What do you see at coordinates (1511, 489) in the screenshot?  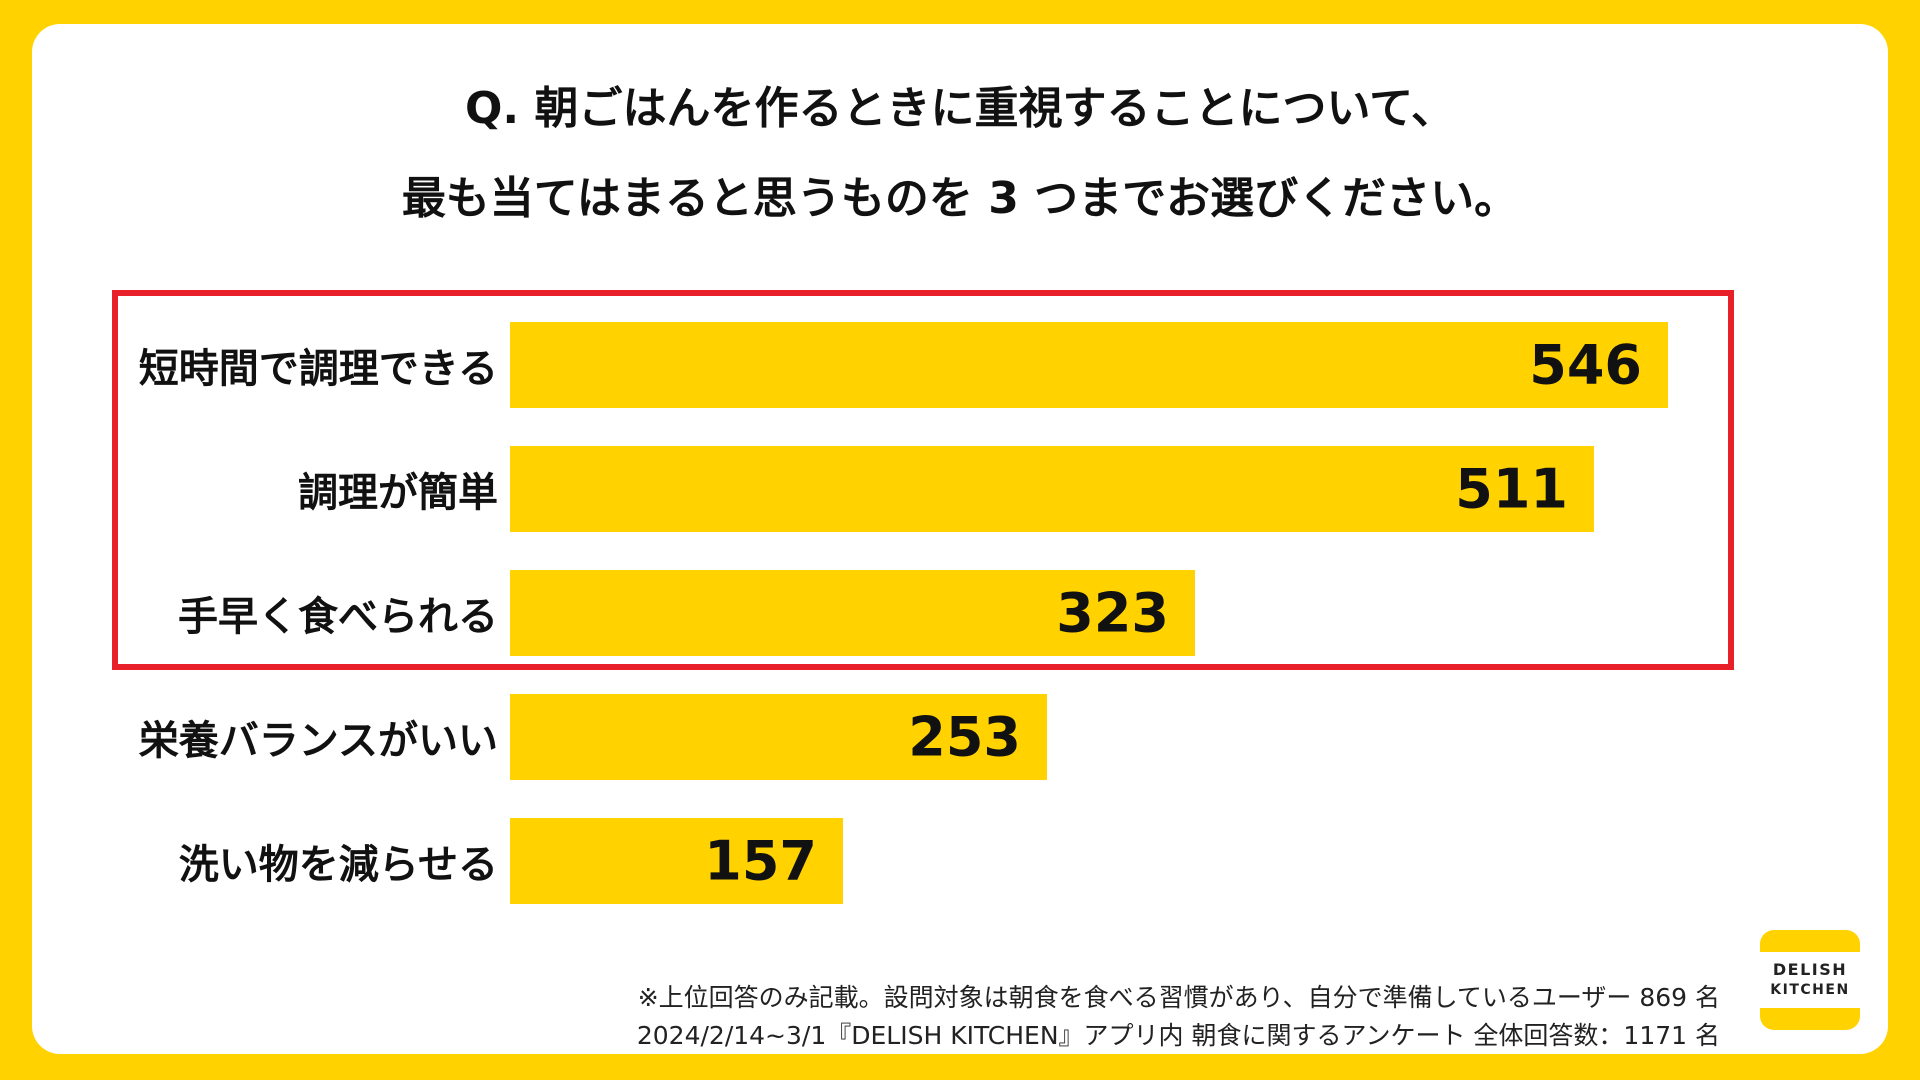 I see `bar-value-label: 511` at bounding box center [1511, 489].